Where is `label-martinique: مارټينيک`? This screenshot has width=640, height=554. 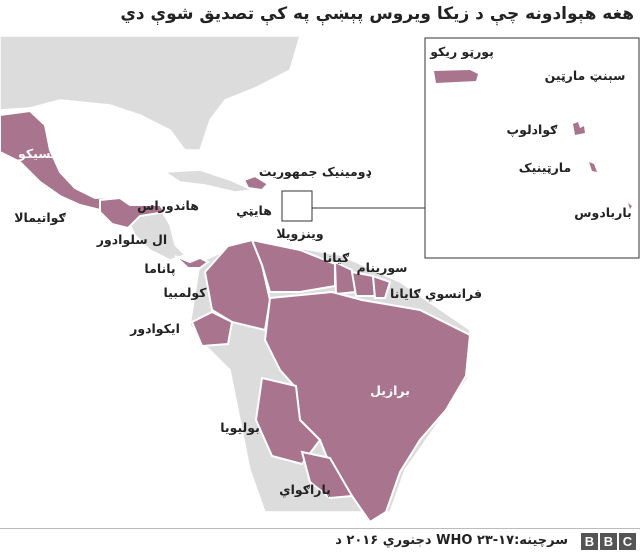
label-martinique: مارټينيک is located at coordinates (545, 167).